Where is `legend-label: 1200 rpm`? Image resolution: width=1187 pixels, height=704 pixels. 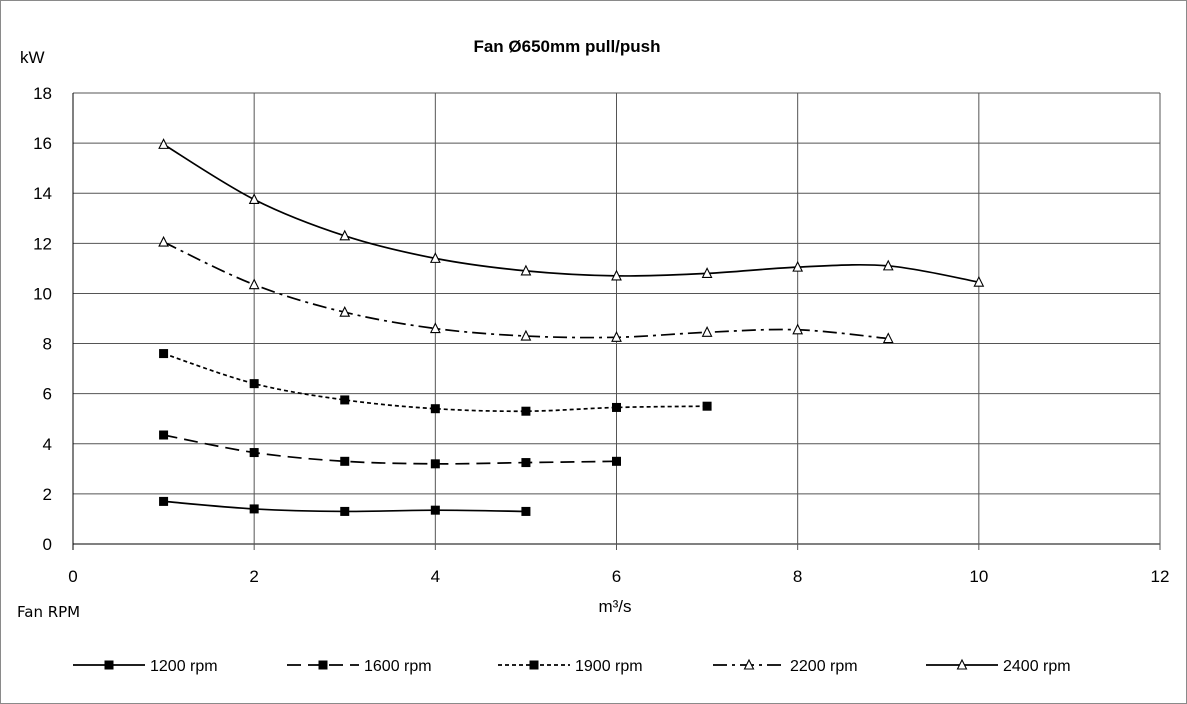 legend-label: 1200 rpm is located at coordinates (184, 666).